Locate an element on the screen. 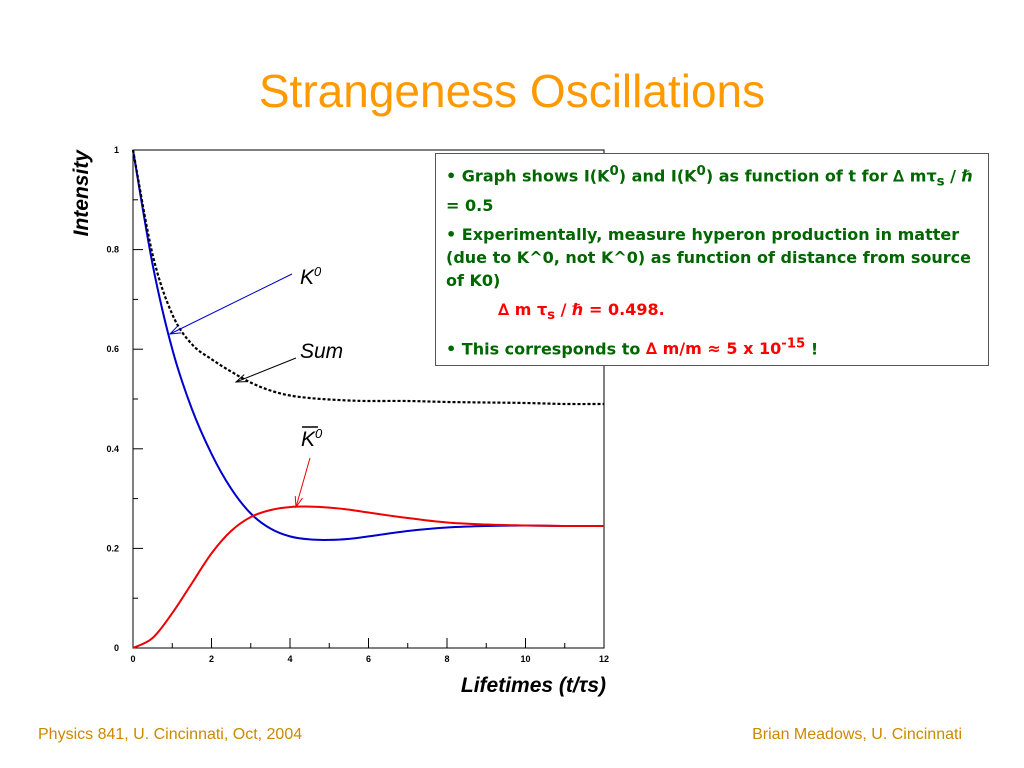  x-tick-label: 10 is located at coordinates (525, 659).